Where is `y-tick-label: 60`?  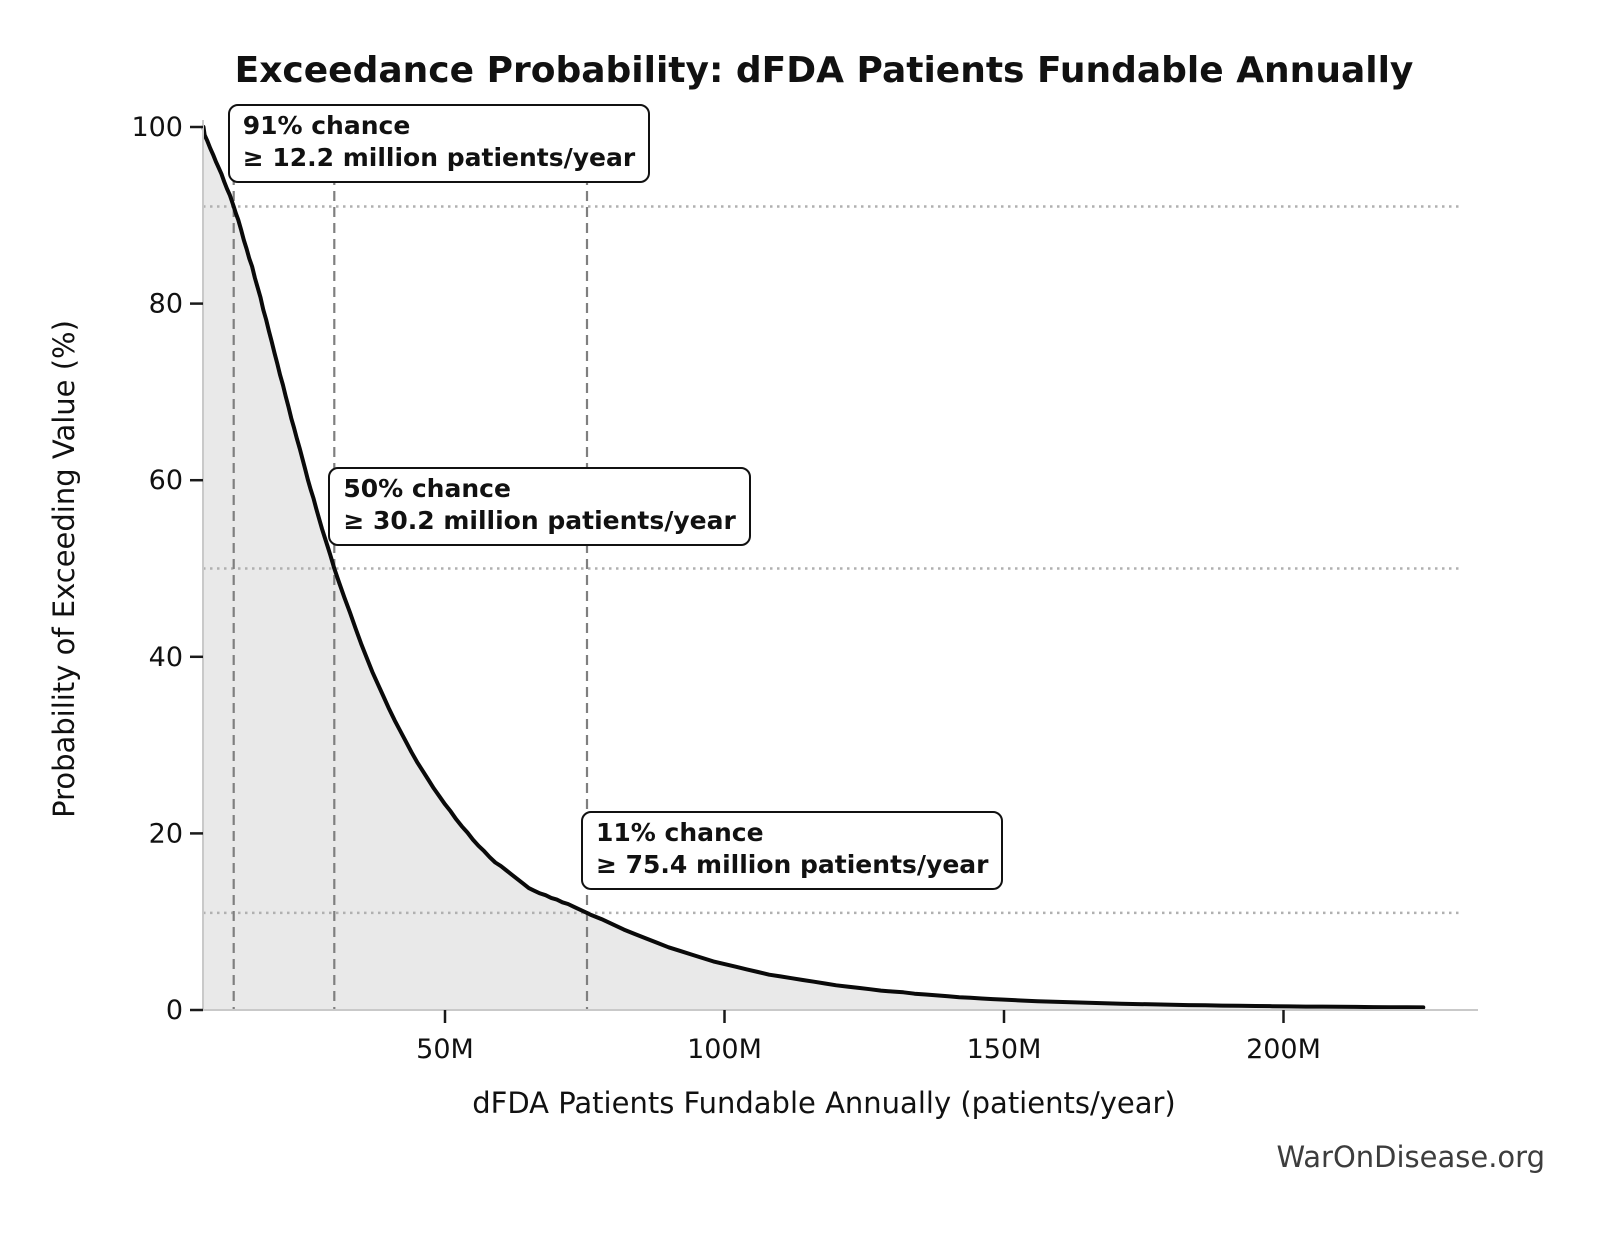
y-tick-label: 60 is located at coordinates (166, 480).